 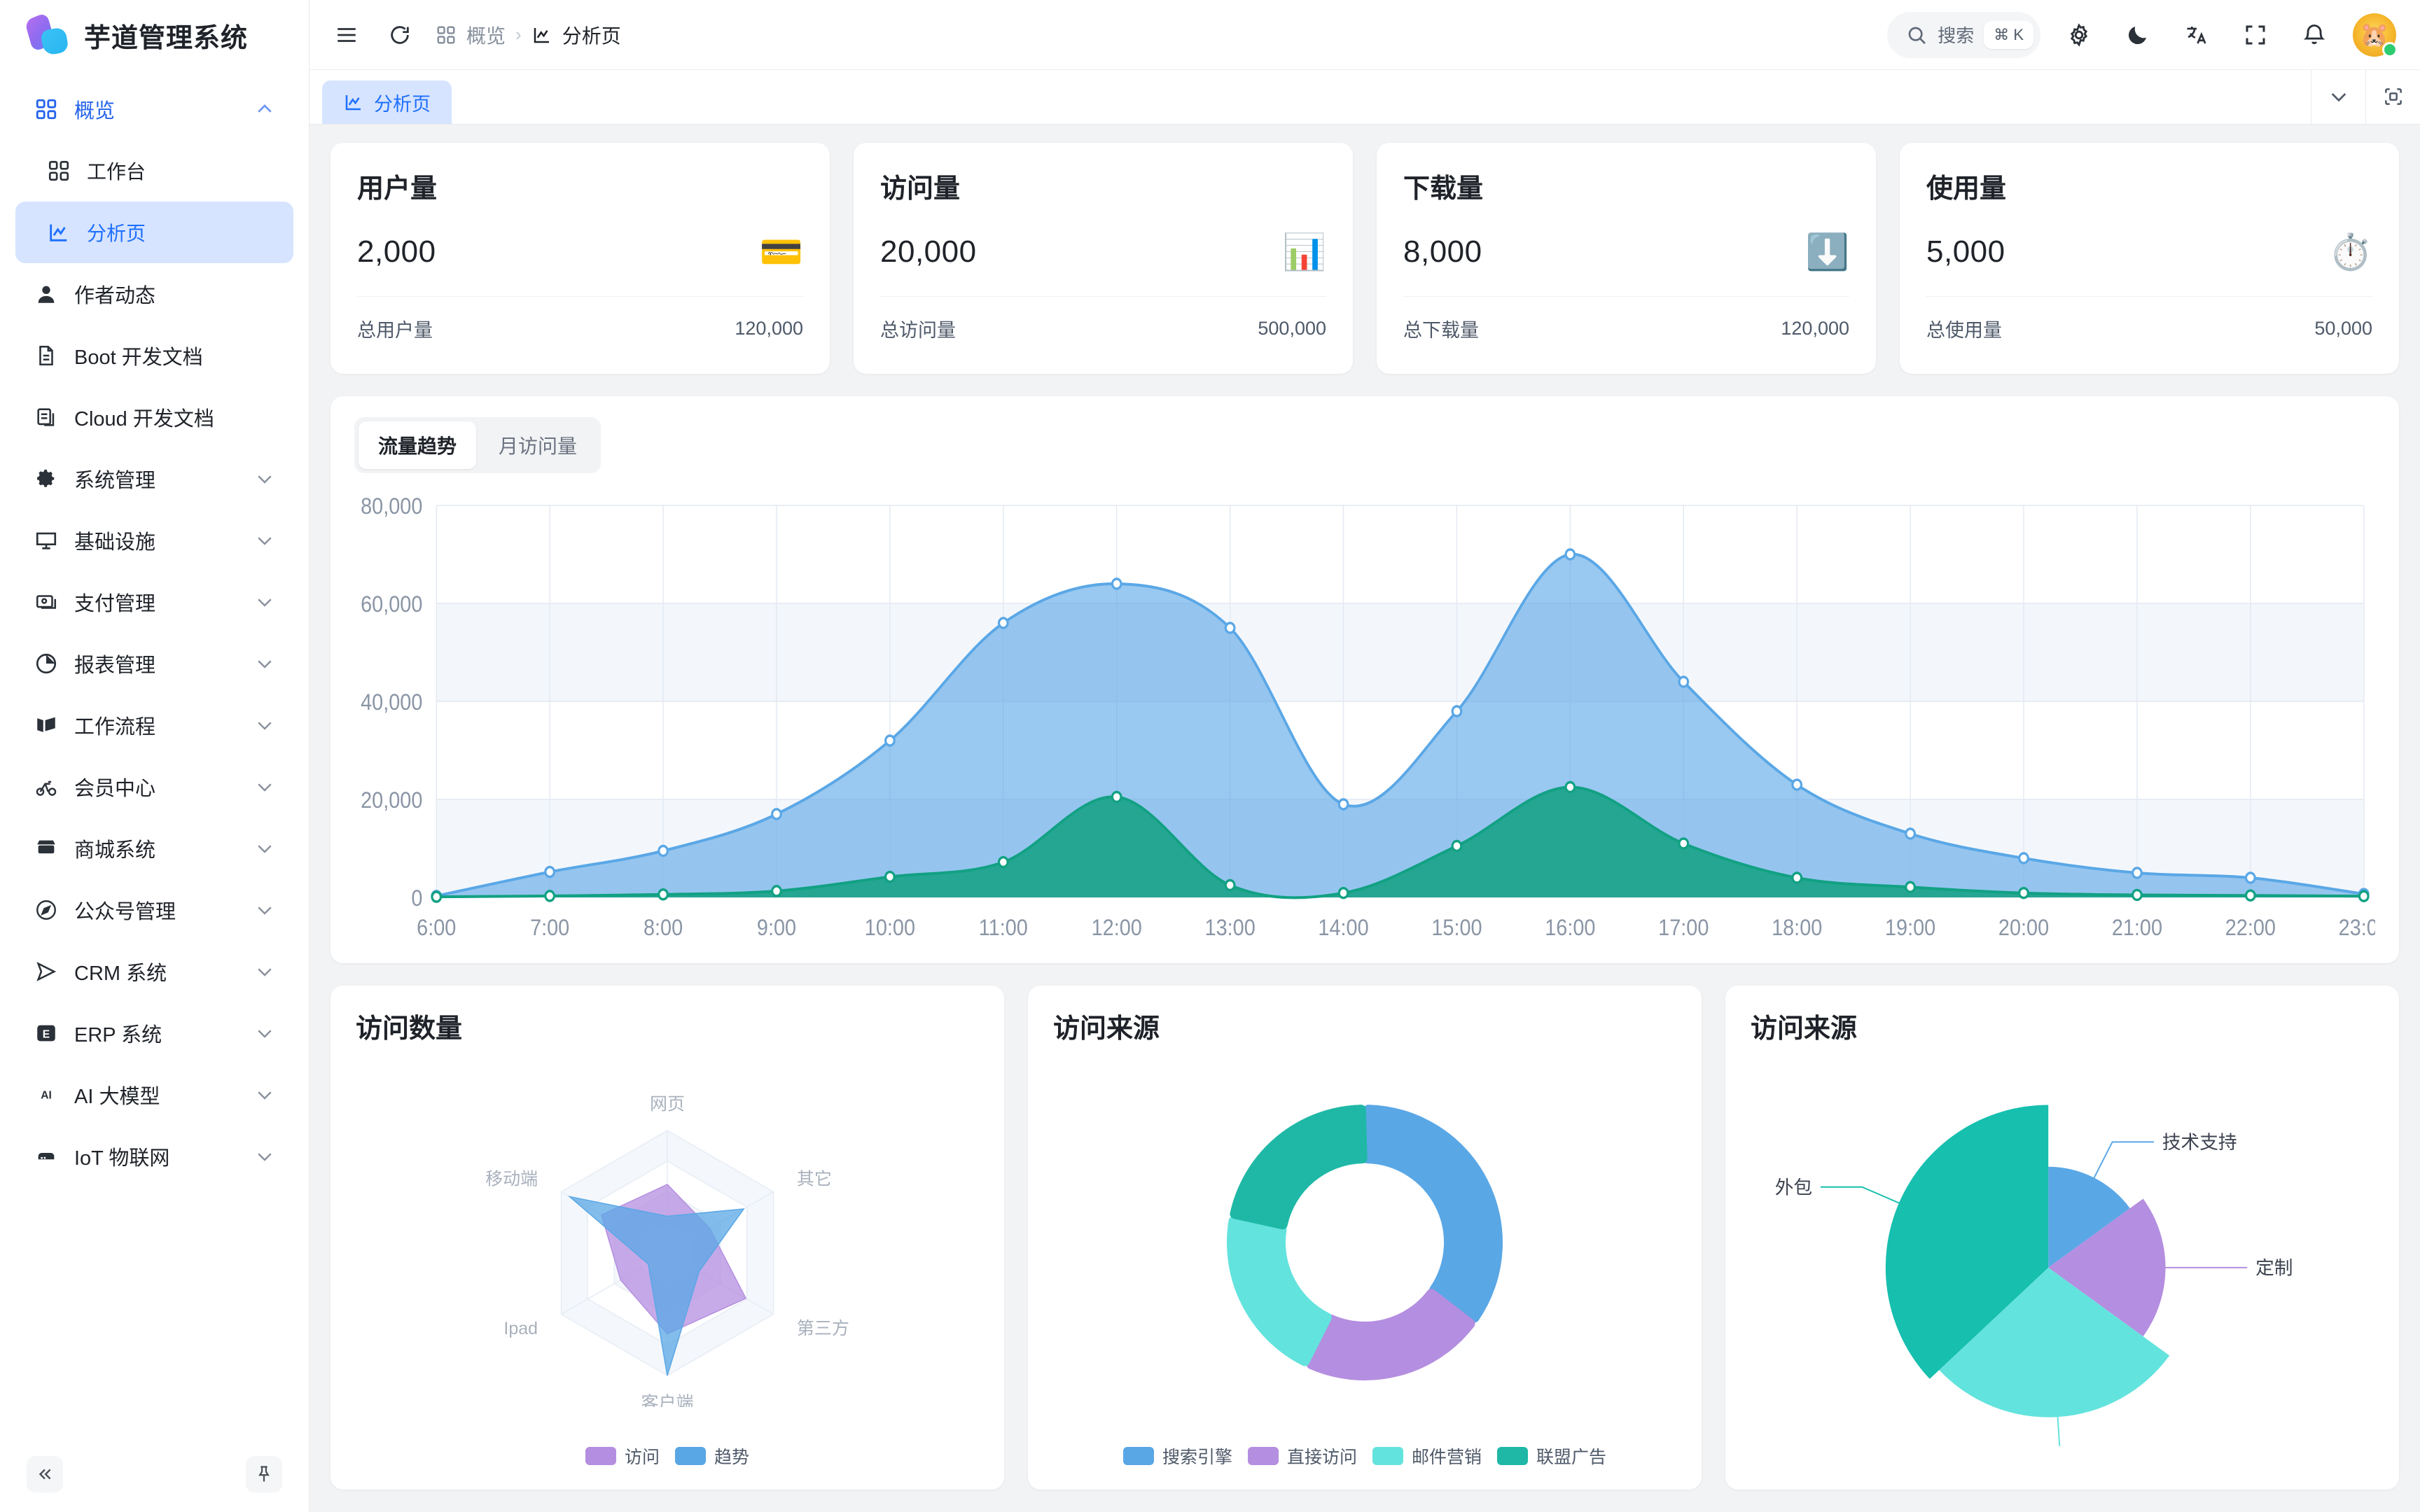 I want to click on stat-footer-label: 总使用量, so click(x=1964, y=330).